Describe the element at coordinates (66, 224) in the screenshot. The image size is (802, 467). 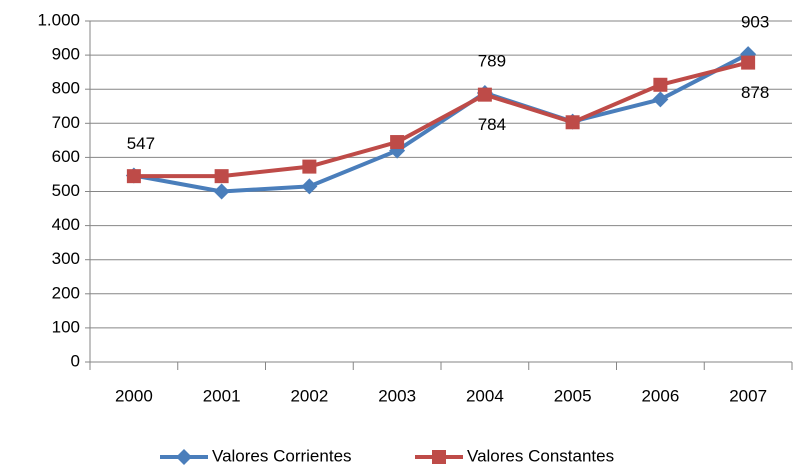
I see `y-tick-label: 400` at that location.